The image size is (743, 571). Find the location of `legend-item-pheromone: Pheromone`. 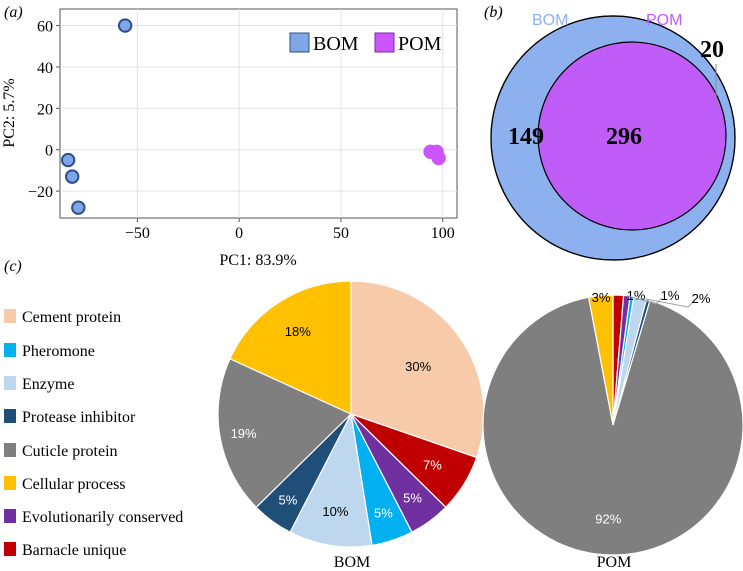

legend-item-pheromone: Pheromone is located at coordinates (49, 351).